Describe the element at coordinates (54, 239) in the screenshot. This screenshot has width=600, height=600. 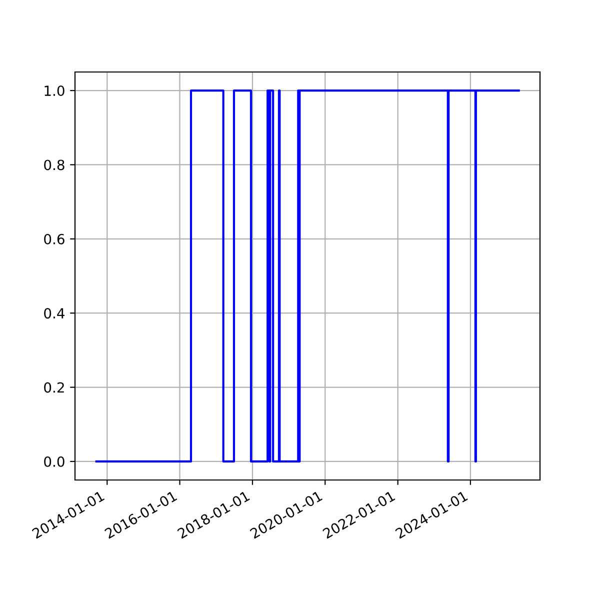
I see `y-tick-label: 0.6` at that location.